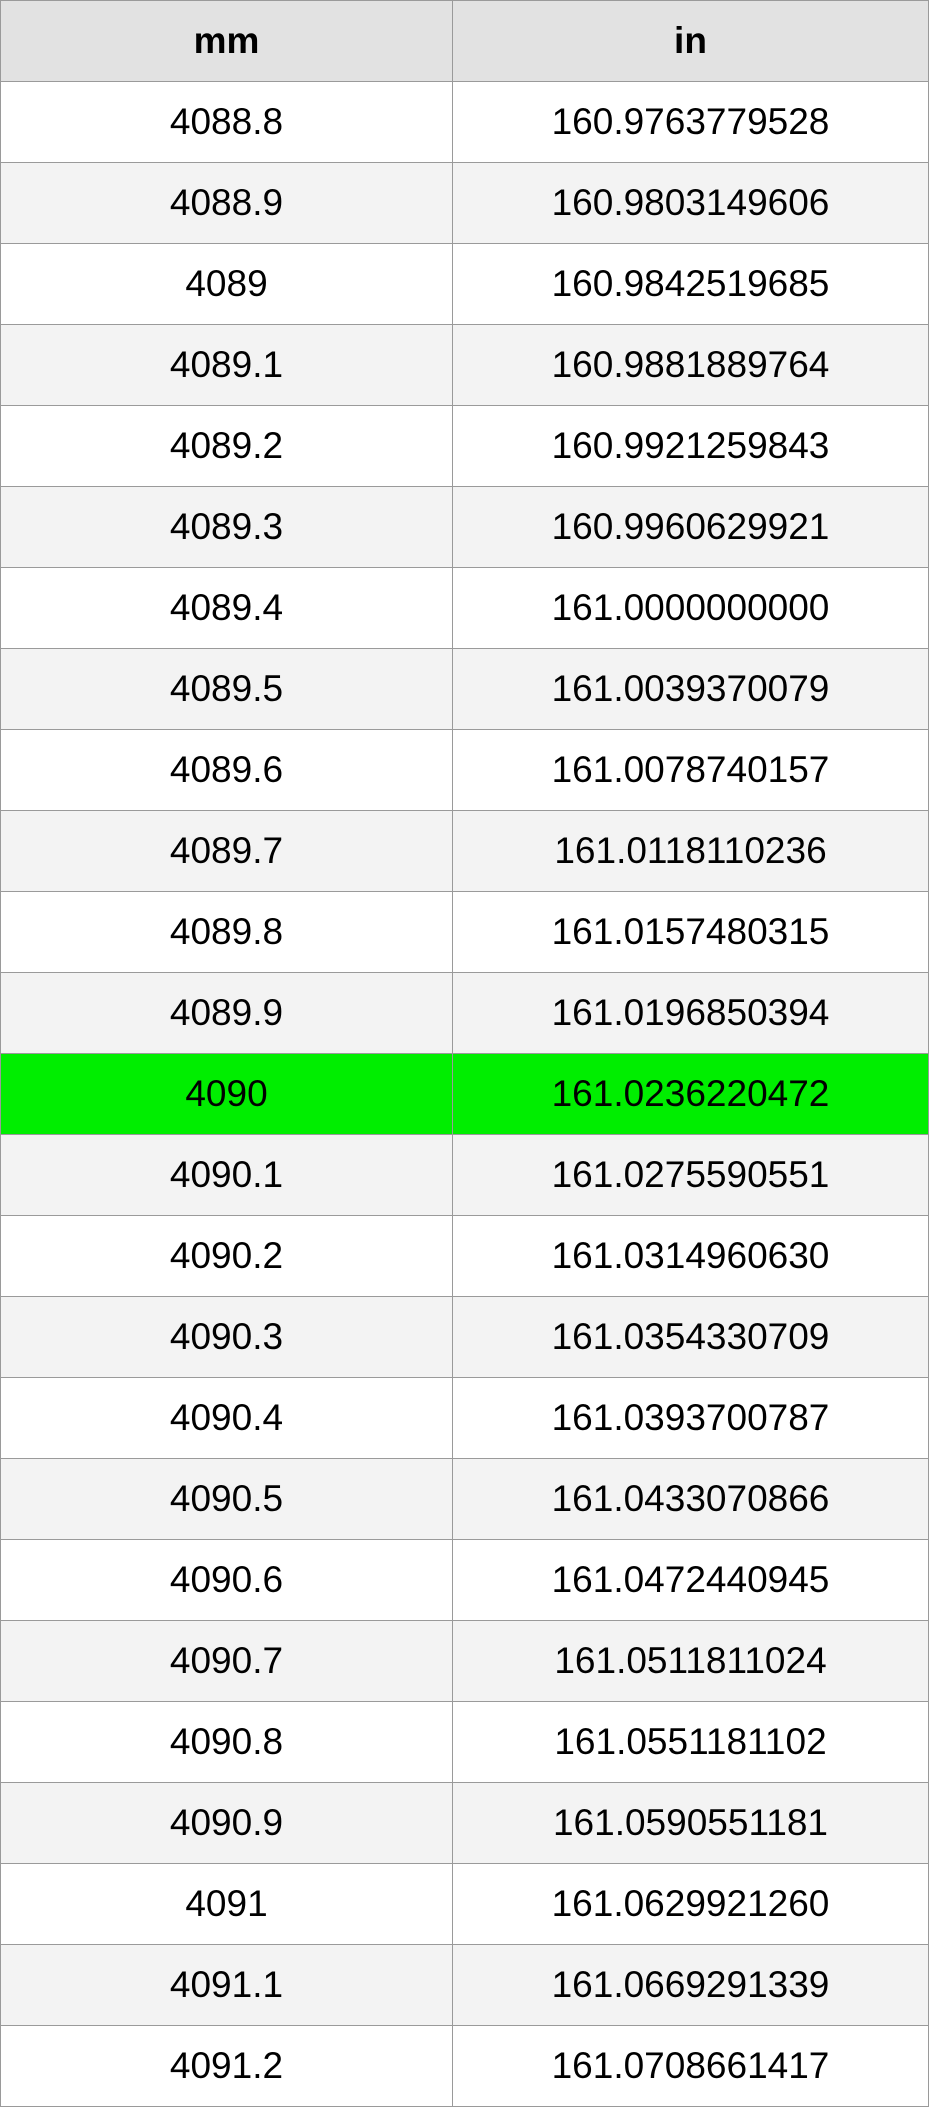  I want to click on header-row: mm in, so click(464, 41).